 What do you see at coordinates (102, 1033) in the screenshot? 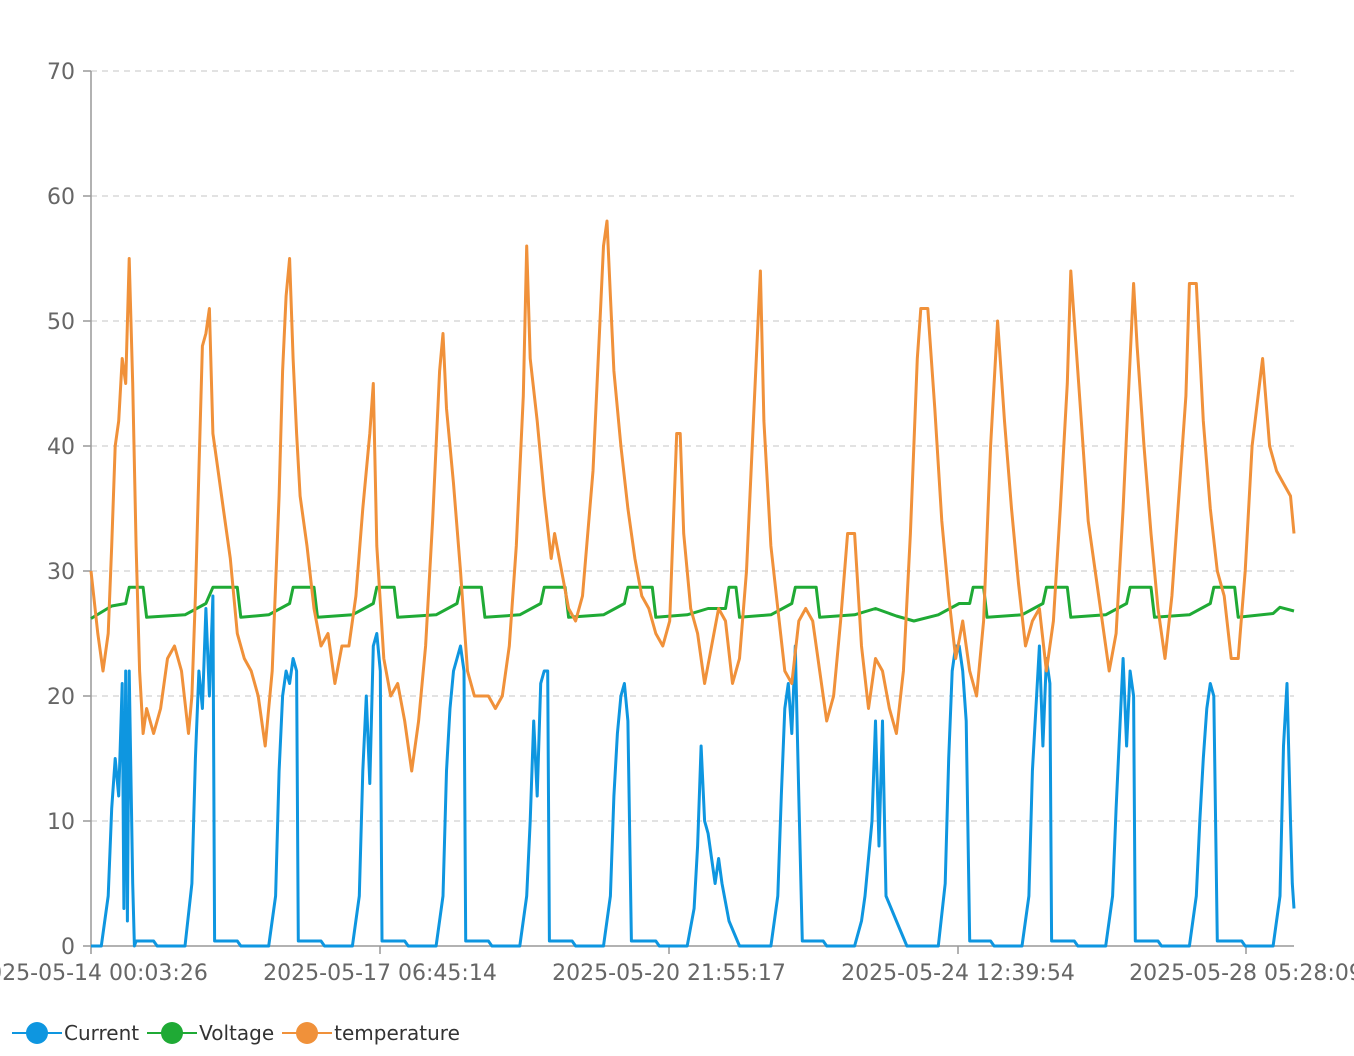
I see `legend-label: Current` at bounding box center [102, 1033].